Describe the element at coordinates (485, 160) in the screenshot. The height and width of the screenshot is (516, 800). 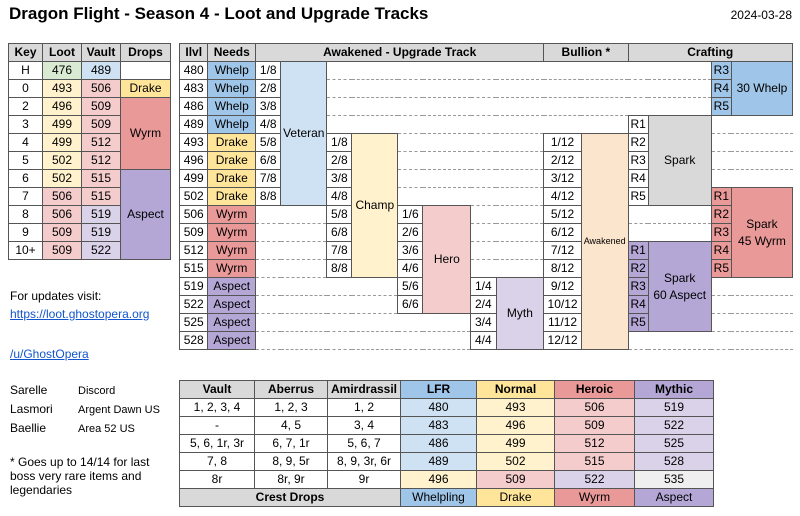
I see `table-row: 489 Whelp 4/8 R1 Spark` at that location.